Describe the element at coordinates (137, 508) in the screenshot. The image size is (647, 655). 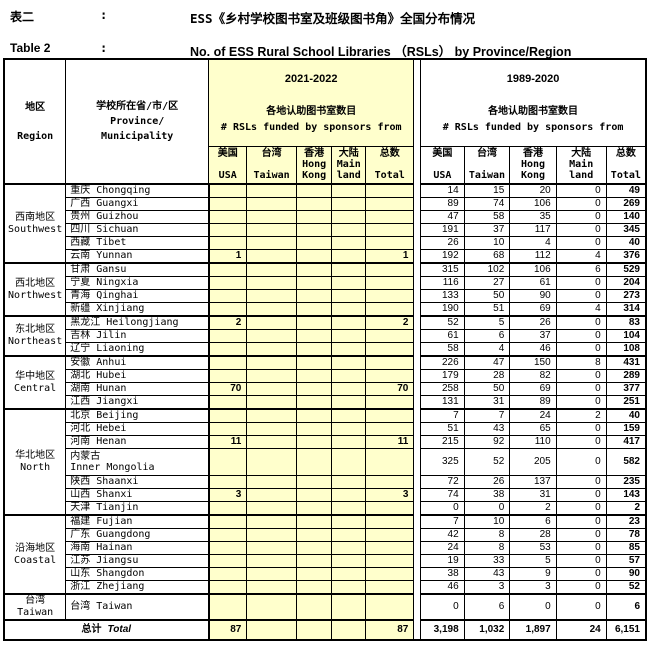
I see `province-cell-tianjin: 天津 Tianjin` at that location.